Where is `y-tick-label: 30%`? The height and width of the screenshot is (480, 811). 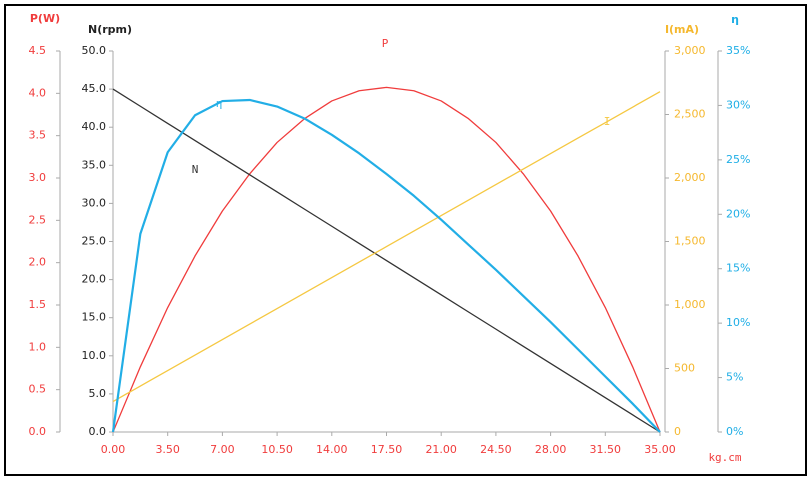 y-tick-label: 30% is located at coordinates (738, 104).